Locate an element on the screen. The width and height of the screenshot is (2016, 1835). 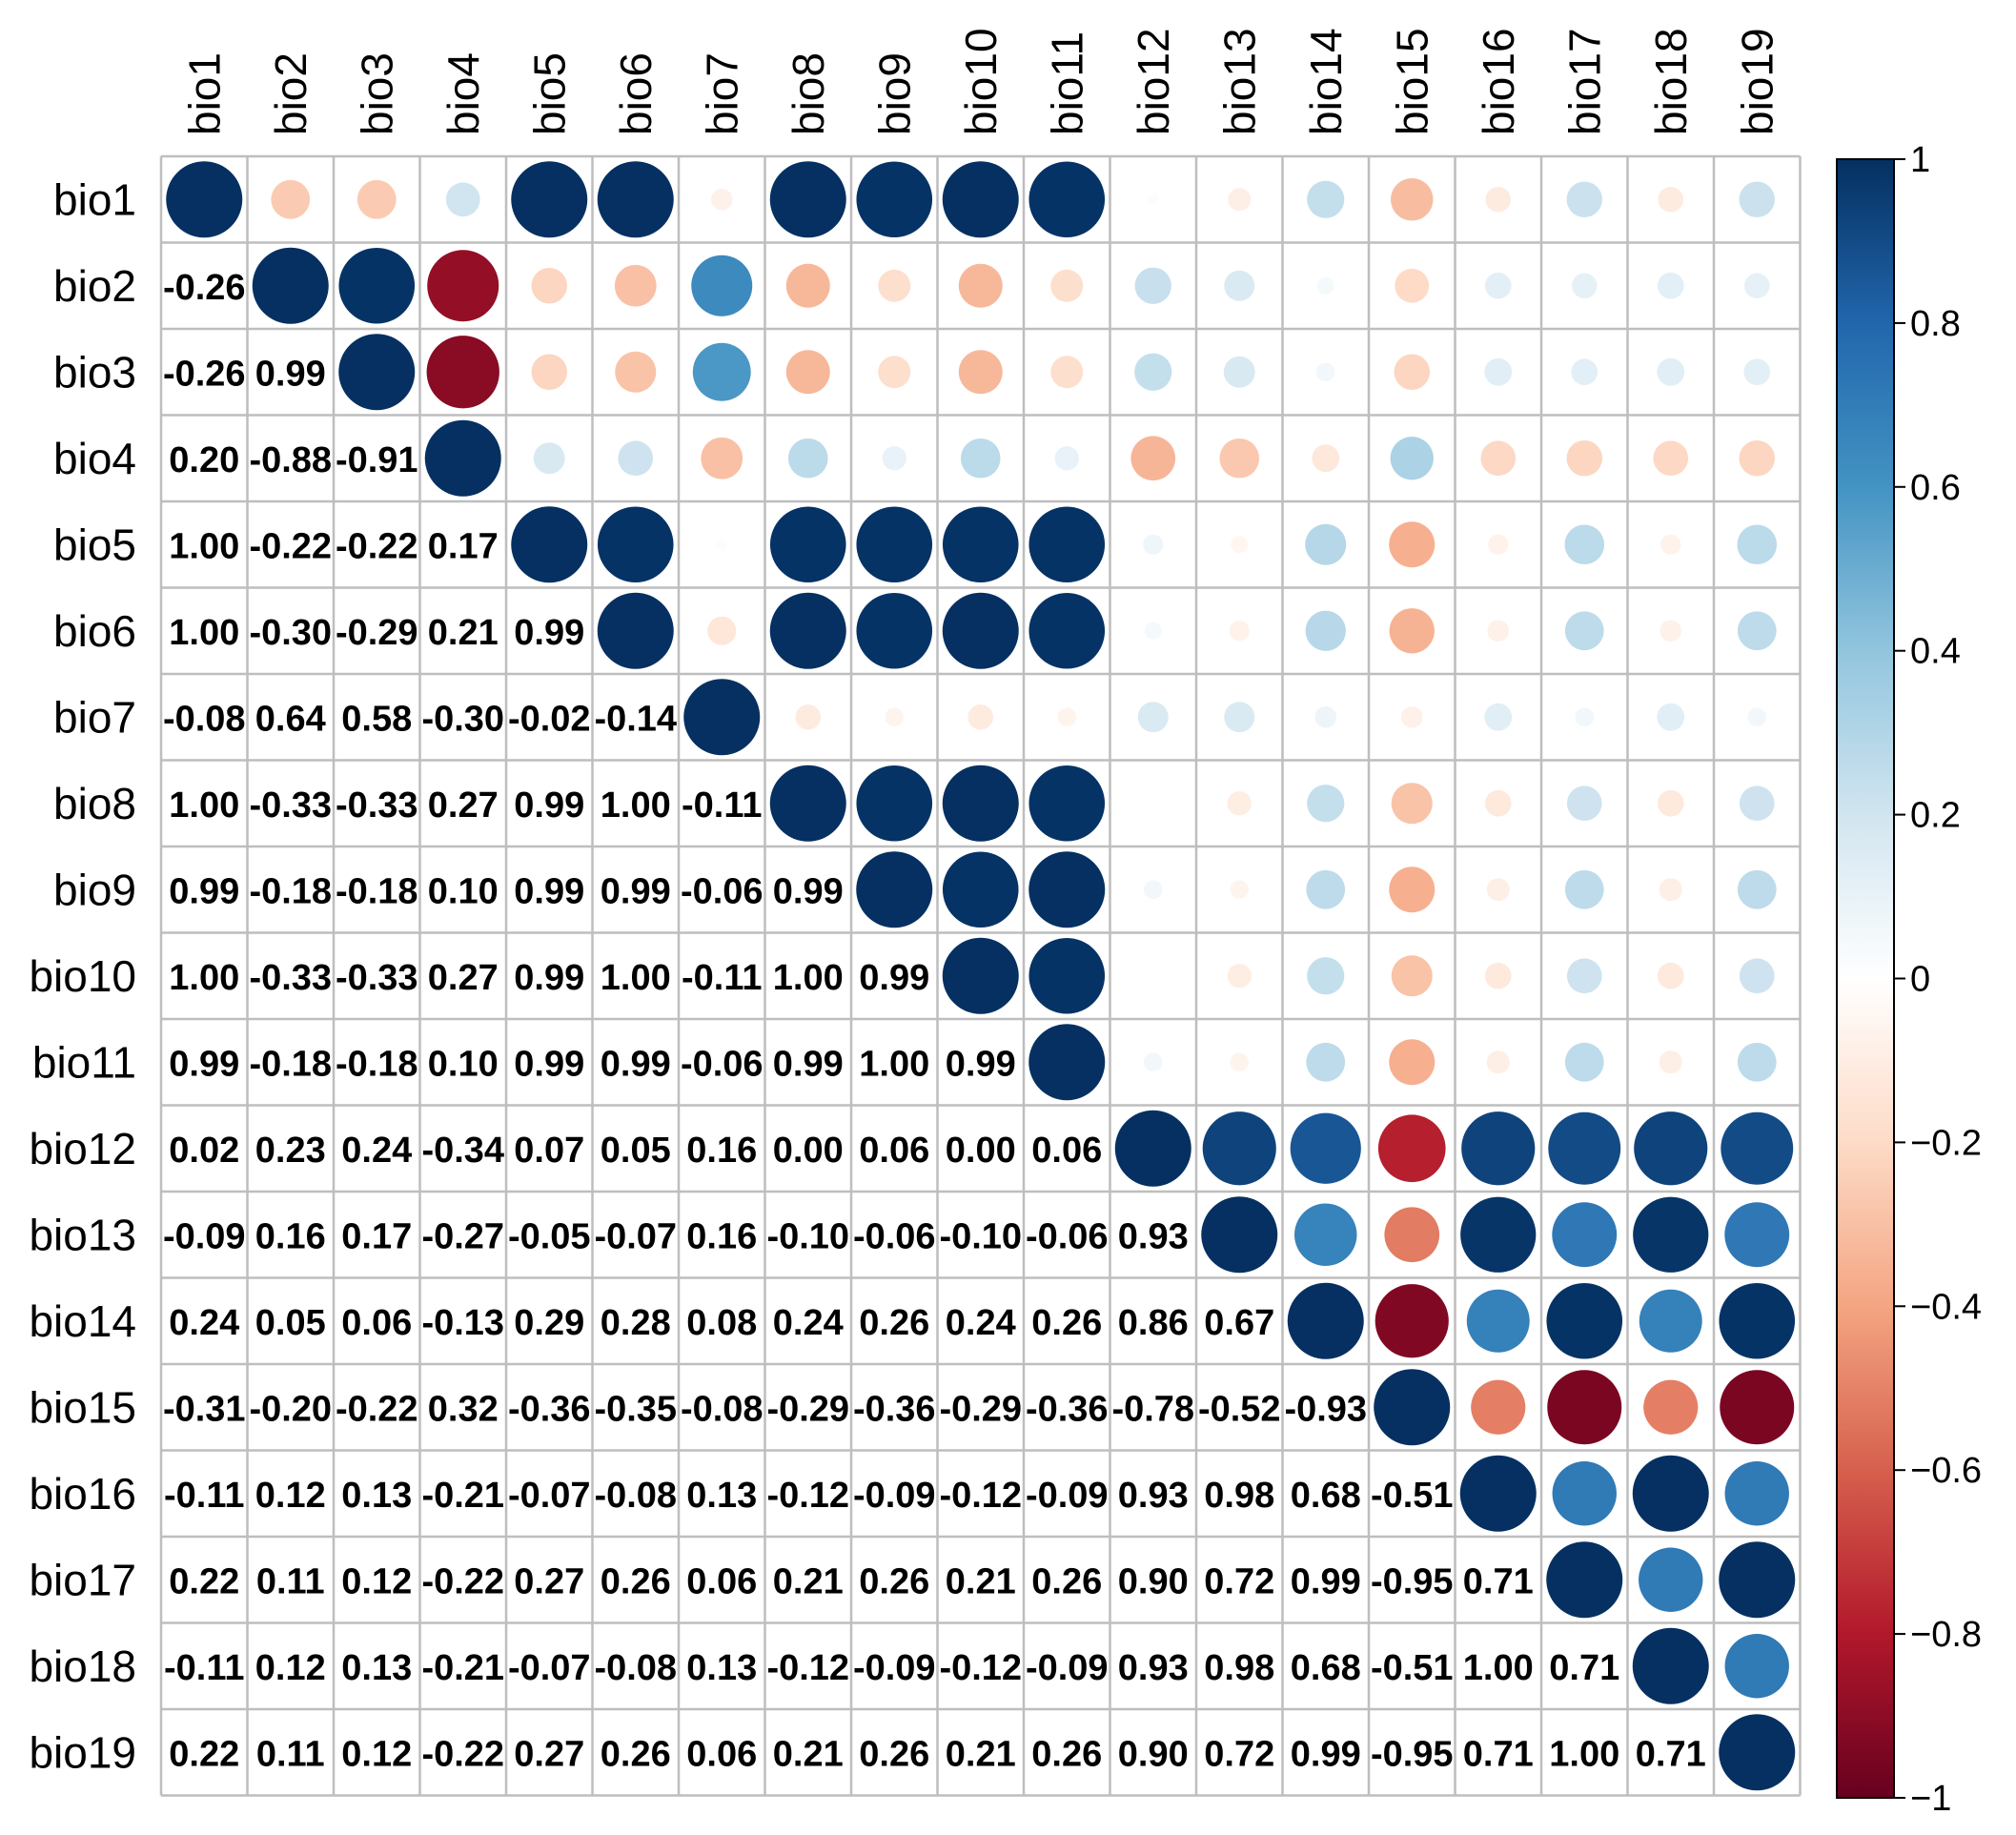
correlation-circle-bio7-bio9 is located at coordinates (895, 717).